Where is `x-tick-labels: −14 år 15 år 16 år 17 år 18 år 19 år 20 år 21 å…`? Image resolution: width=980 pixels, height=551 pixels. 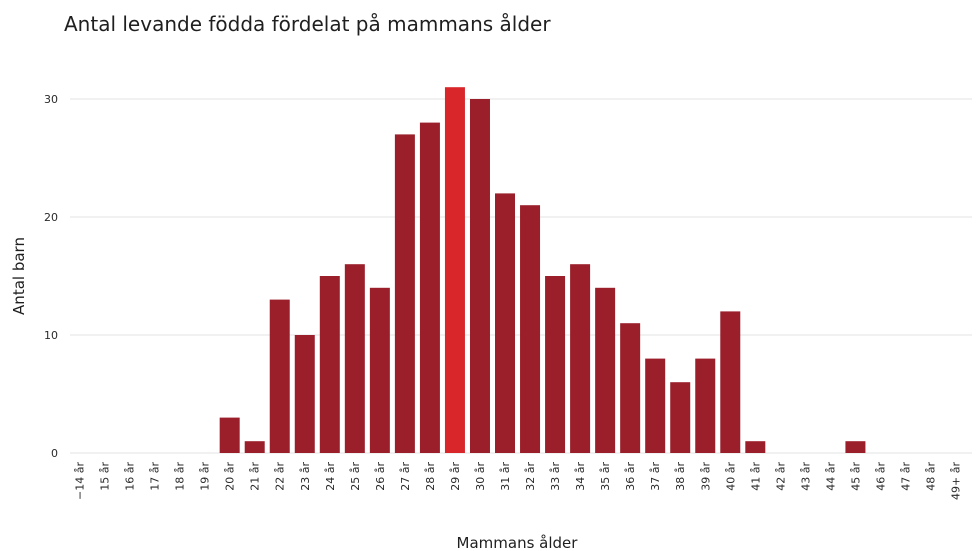 x-tick-labels: −14 år 15 år 16 år 17 år 18 år 19 år 20 år 21 å… is located at coordinates (518, 481).